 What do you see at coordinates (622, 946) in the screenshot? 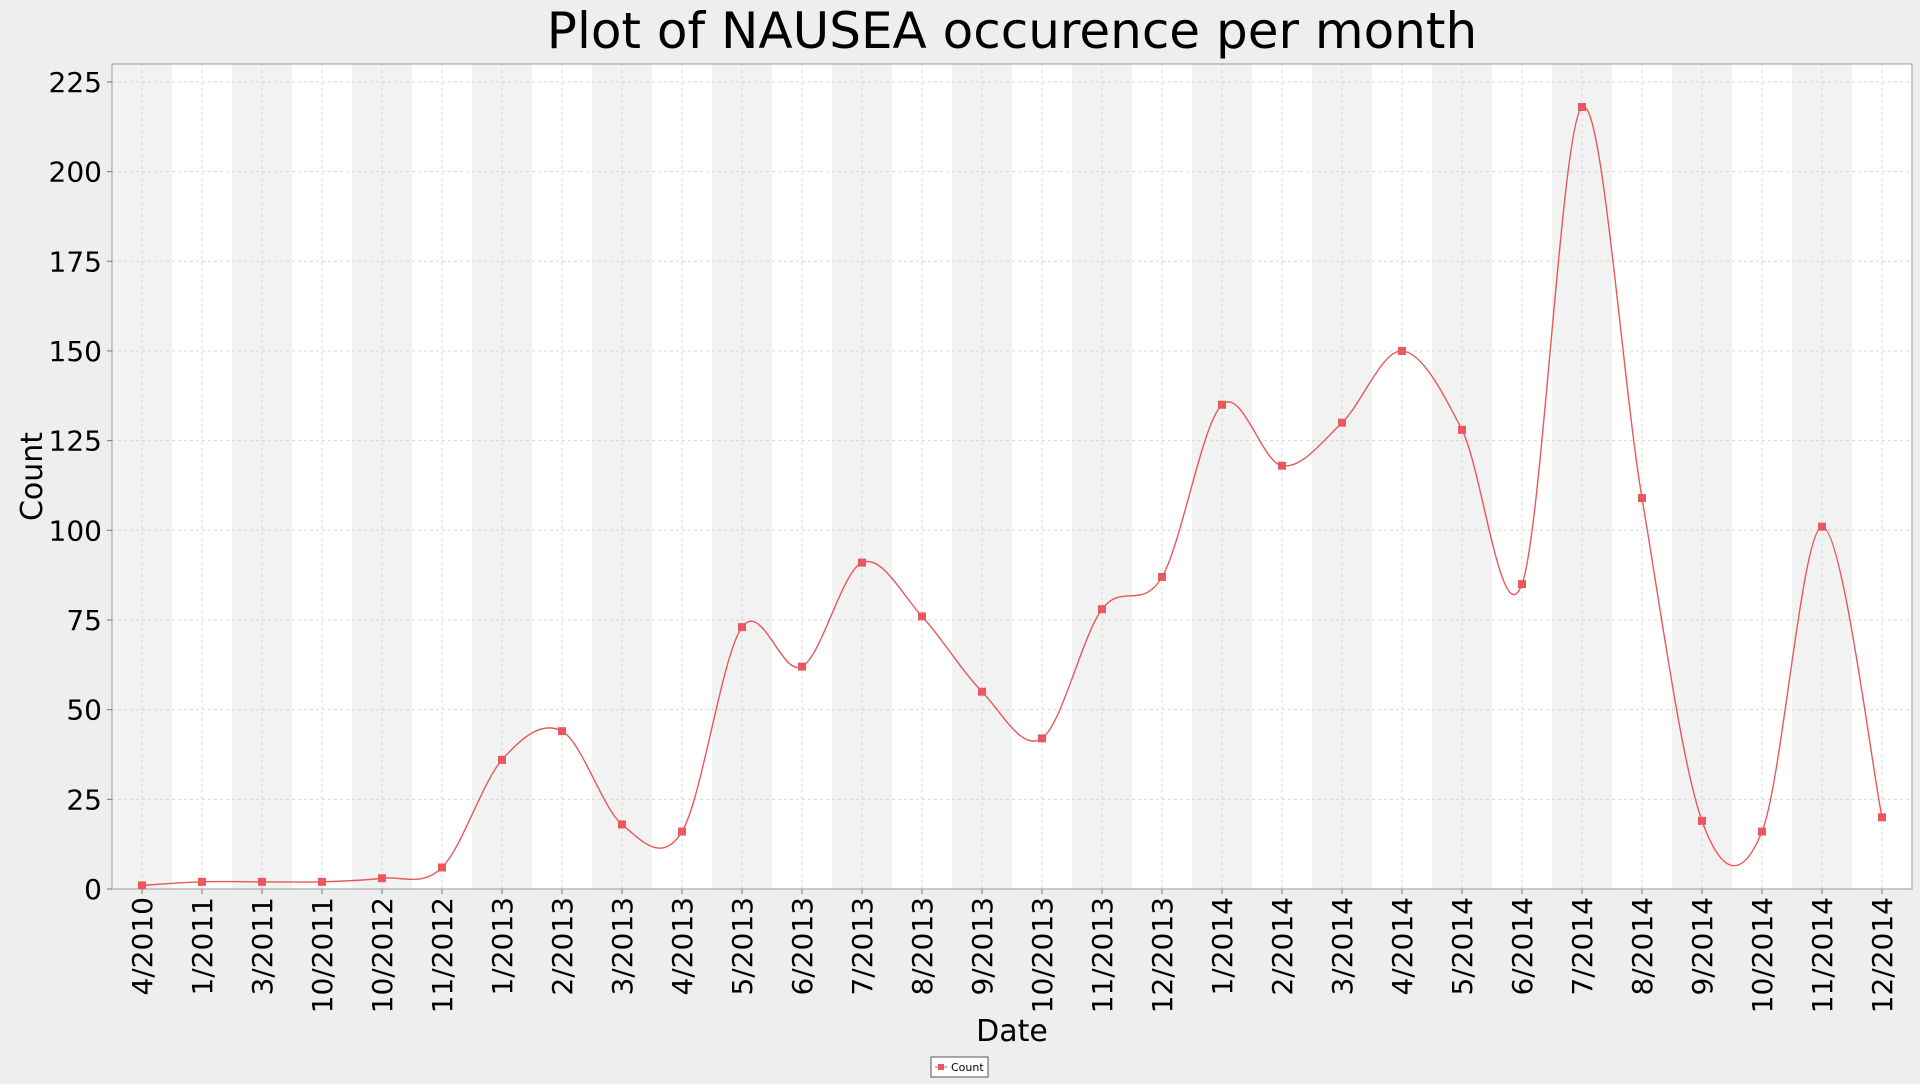
I see `x-tick-label: 3/2013` at bounding box center [622, 946].